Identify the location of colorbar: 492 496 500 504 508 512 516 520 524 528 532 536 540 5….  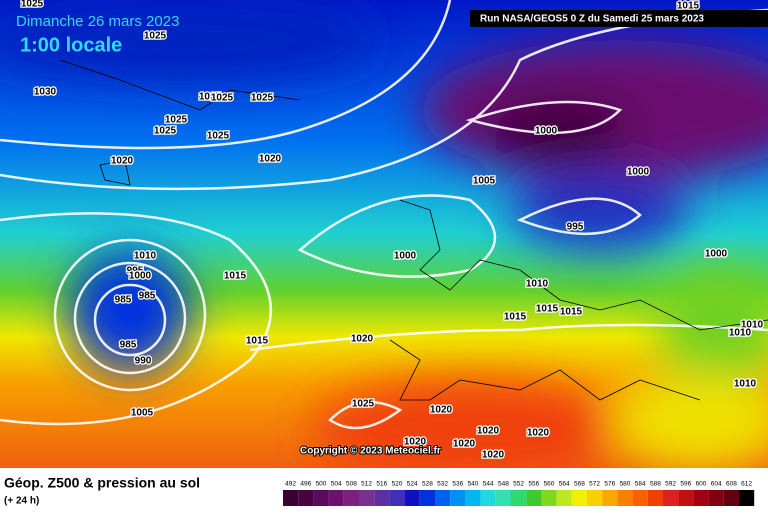
(519, 493).